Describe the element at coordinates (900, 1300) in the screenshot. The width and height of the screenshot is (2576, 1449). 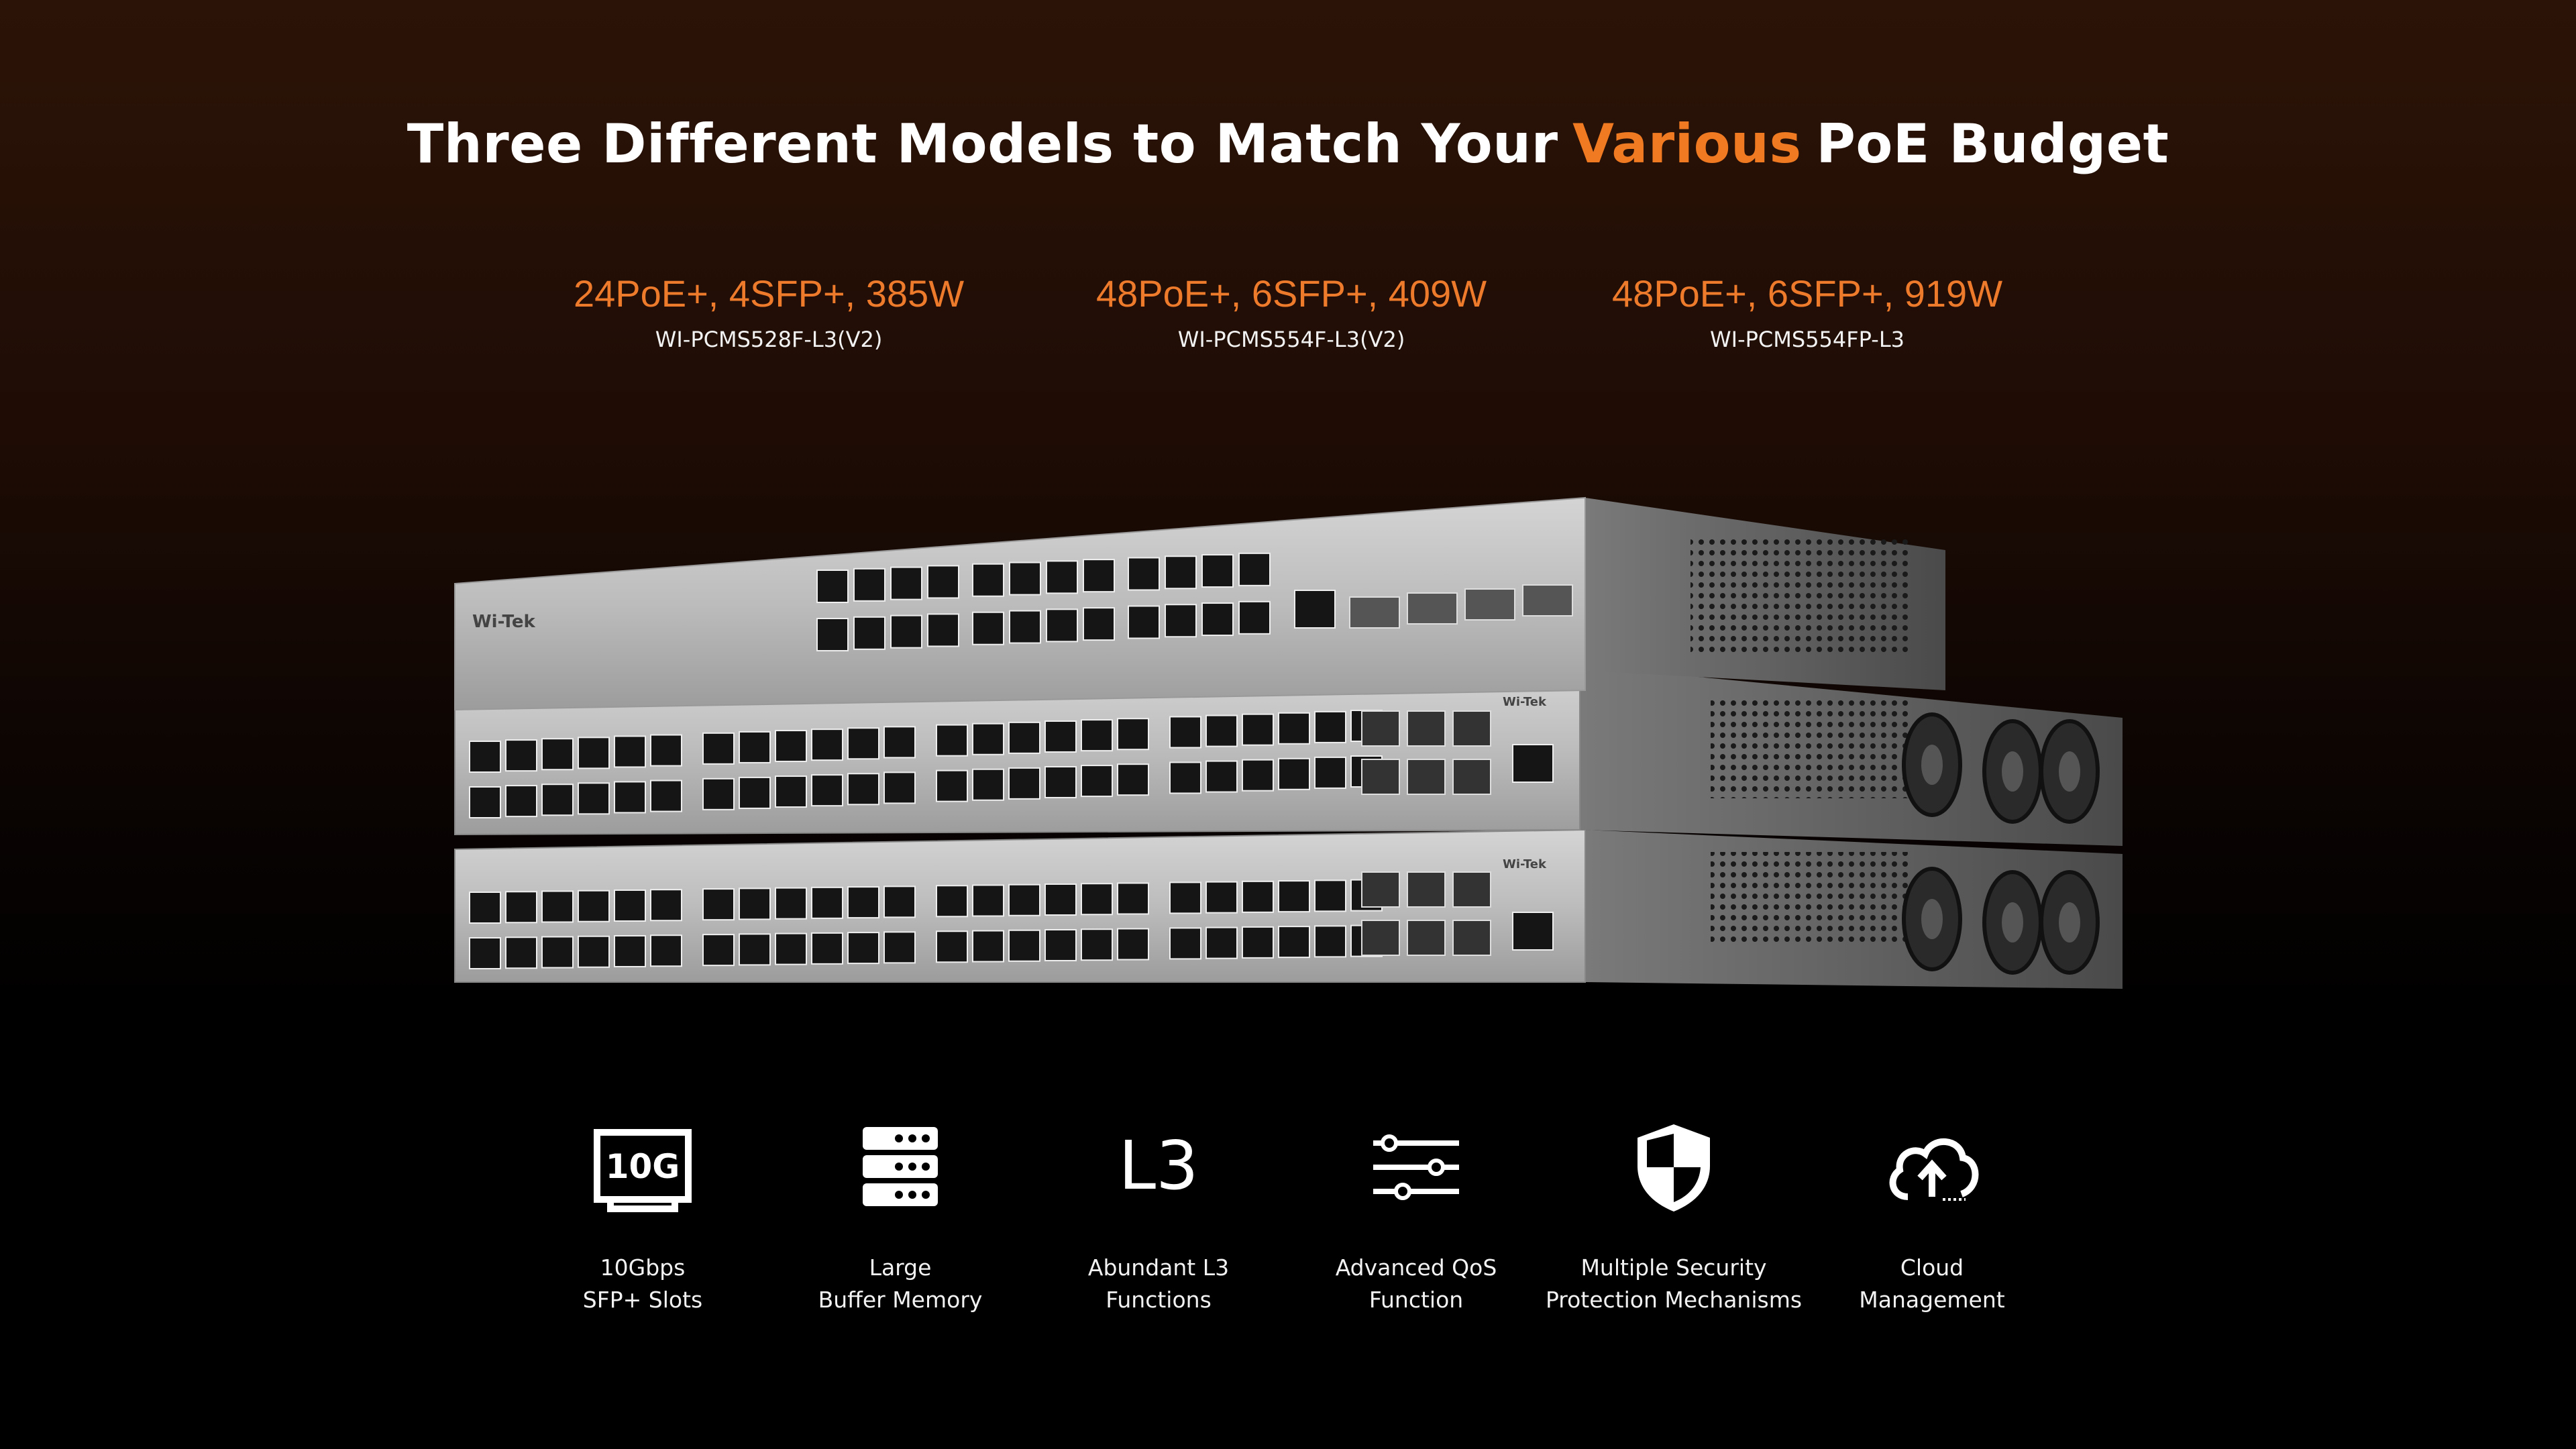
I see `feature-label-line: Buffer Memory` at that location.